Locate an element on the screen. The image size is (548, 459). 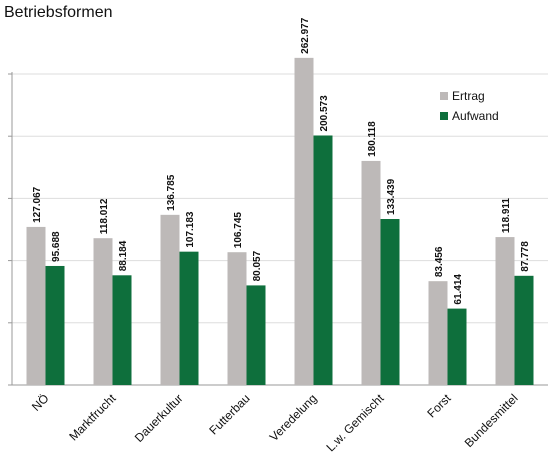
value-label: 118.012 is located at coordinates (104, 216).